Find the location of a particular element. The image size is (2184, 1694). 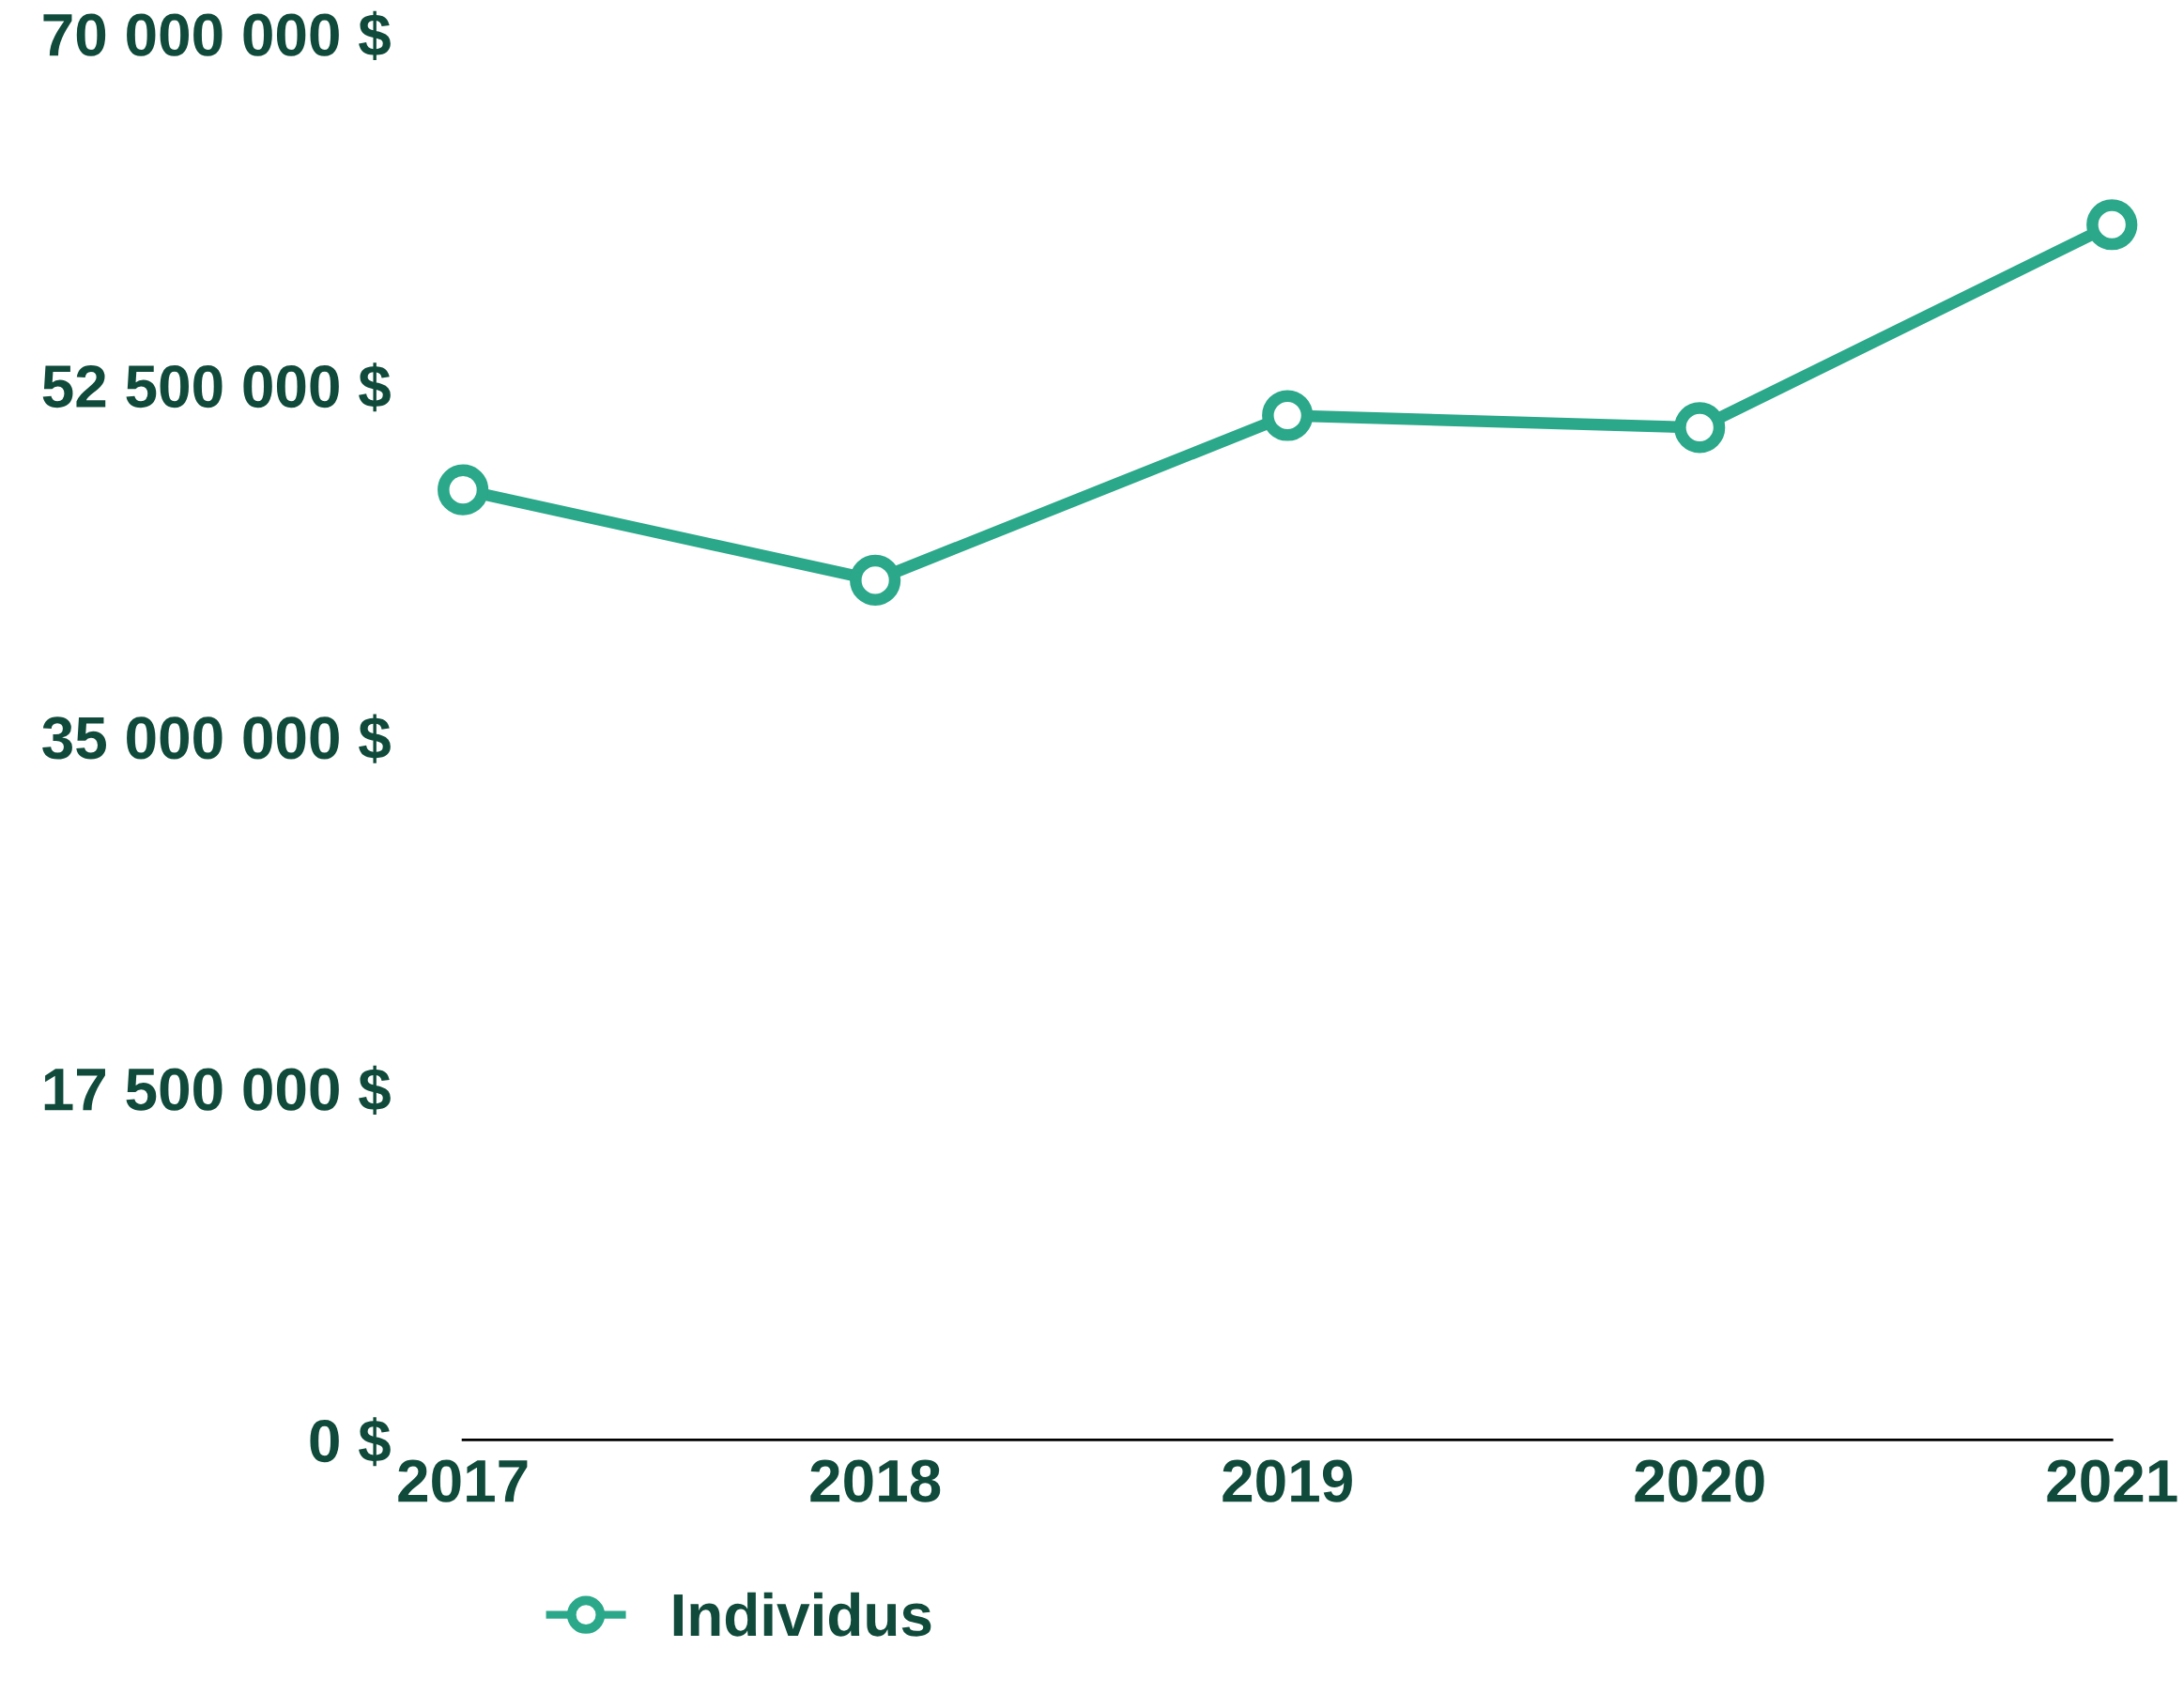

y-tick-label: 70 000 000 $ is located at coordinates (217, 35).